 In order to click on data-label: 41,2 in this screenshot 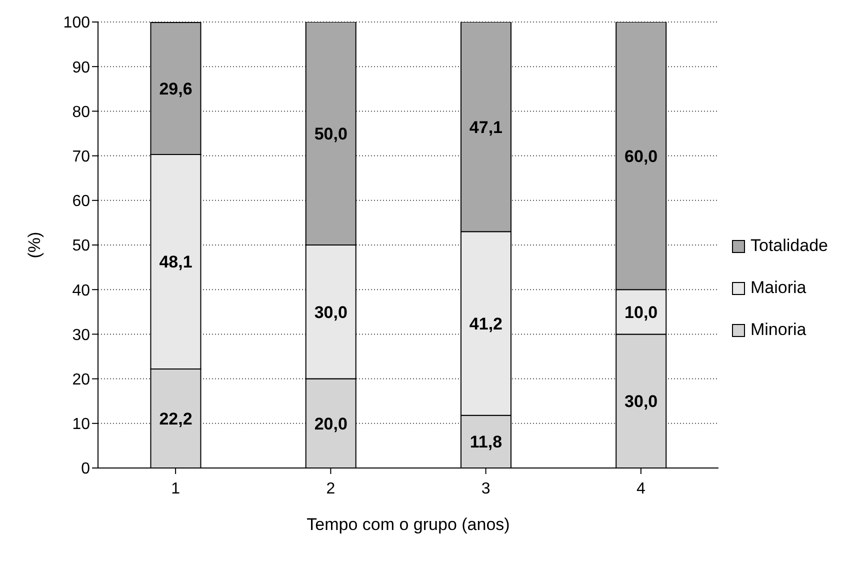, I will do `click(486, 324)`.